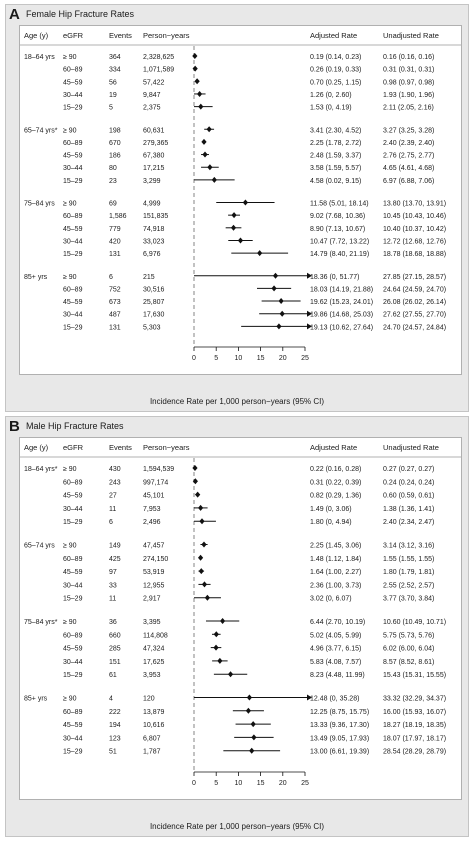 This screenshot has width=474, height=841. What do you see at coordinates (408, 95) in the screenshot?
I see `unadjusted-rate-value: 1.93 (1.90, 1.96)` at bounding box center [408, 95].